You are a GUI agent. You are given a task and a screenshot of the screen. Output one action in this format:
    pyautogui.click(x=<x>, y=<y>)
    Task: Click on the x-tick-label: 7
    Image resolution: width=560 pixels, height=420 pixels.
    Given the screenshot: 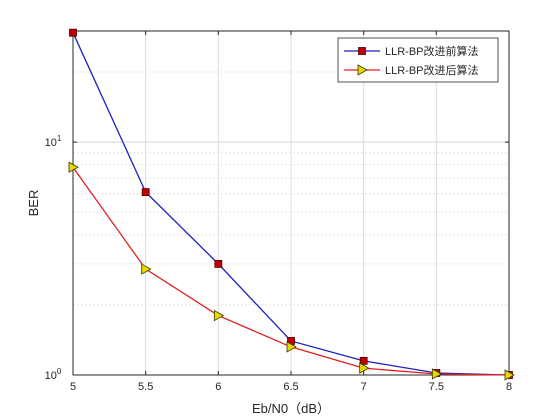 What is the action you would take?
    pyautogui.click(x=364, y=387)
    